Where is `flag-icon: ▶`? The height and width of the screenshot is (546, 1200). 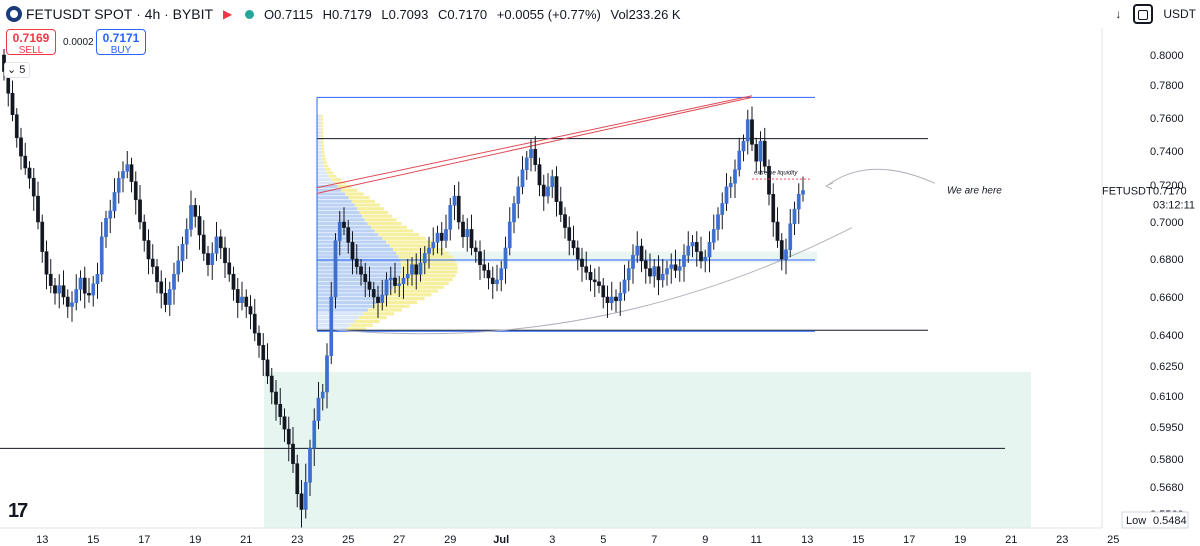 flag-icon: ▶ is located at coordinates (228, 14).